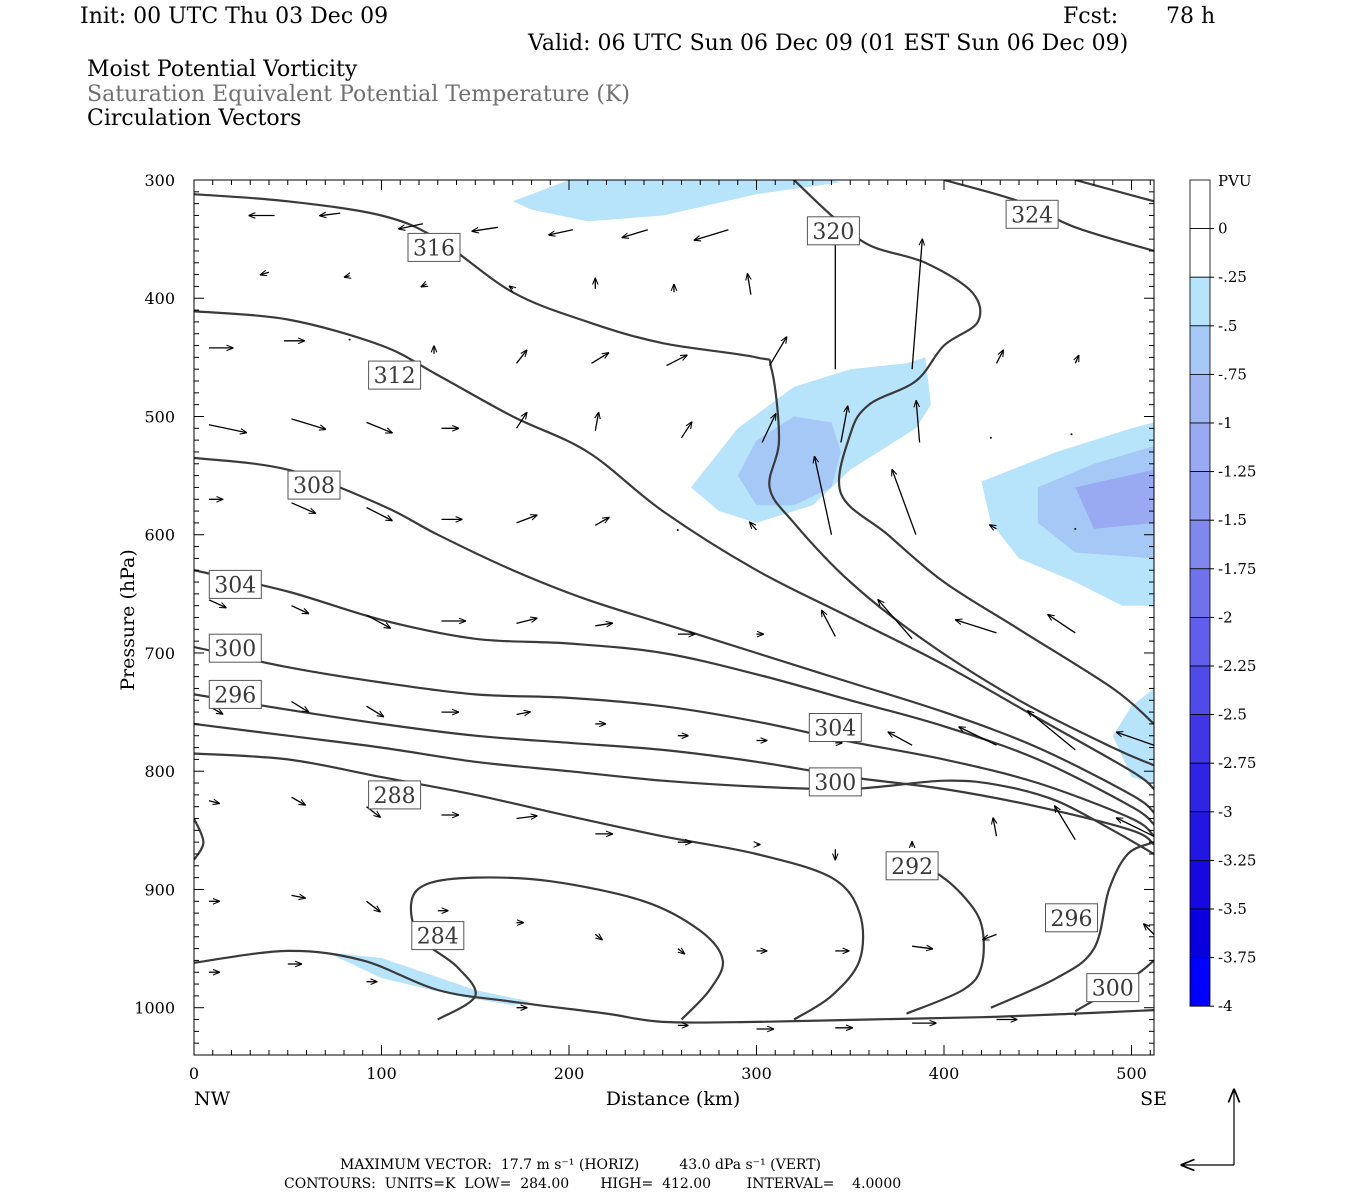 The height and width of the screenshot is (1200, 1350). I want to click on y-tick-label: 800, so click(159, 771).